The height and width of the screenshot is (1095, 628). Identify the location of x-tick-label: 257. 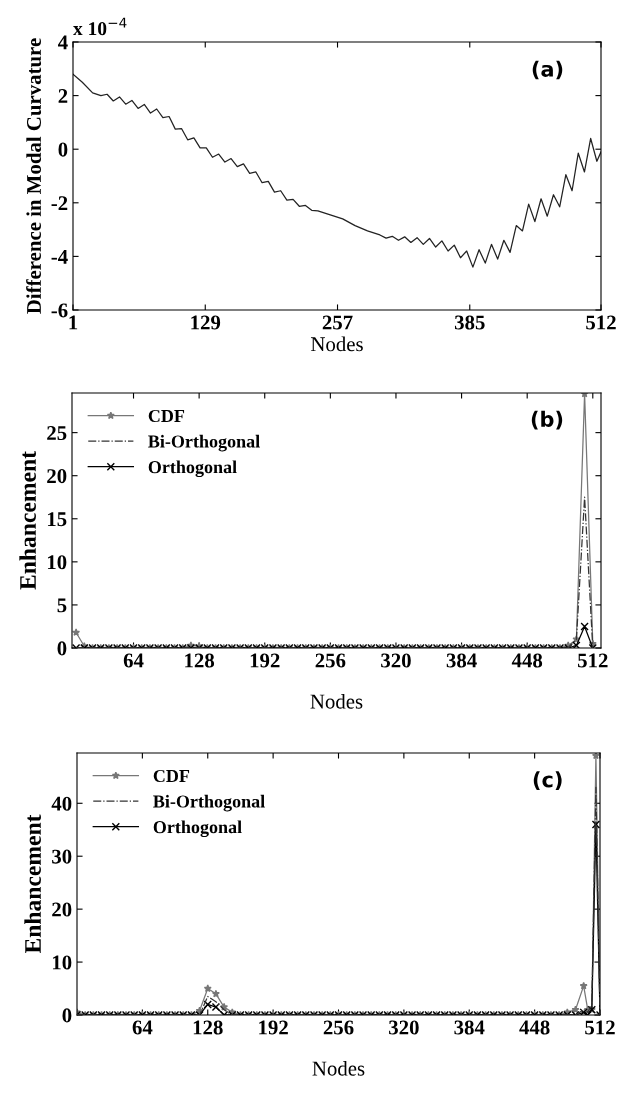
(337, 322).